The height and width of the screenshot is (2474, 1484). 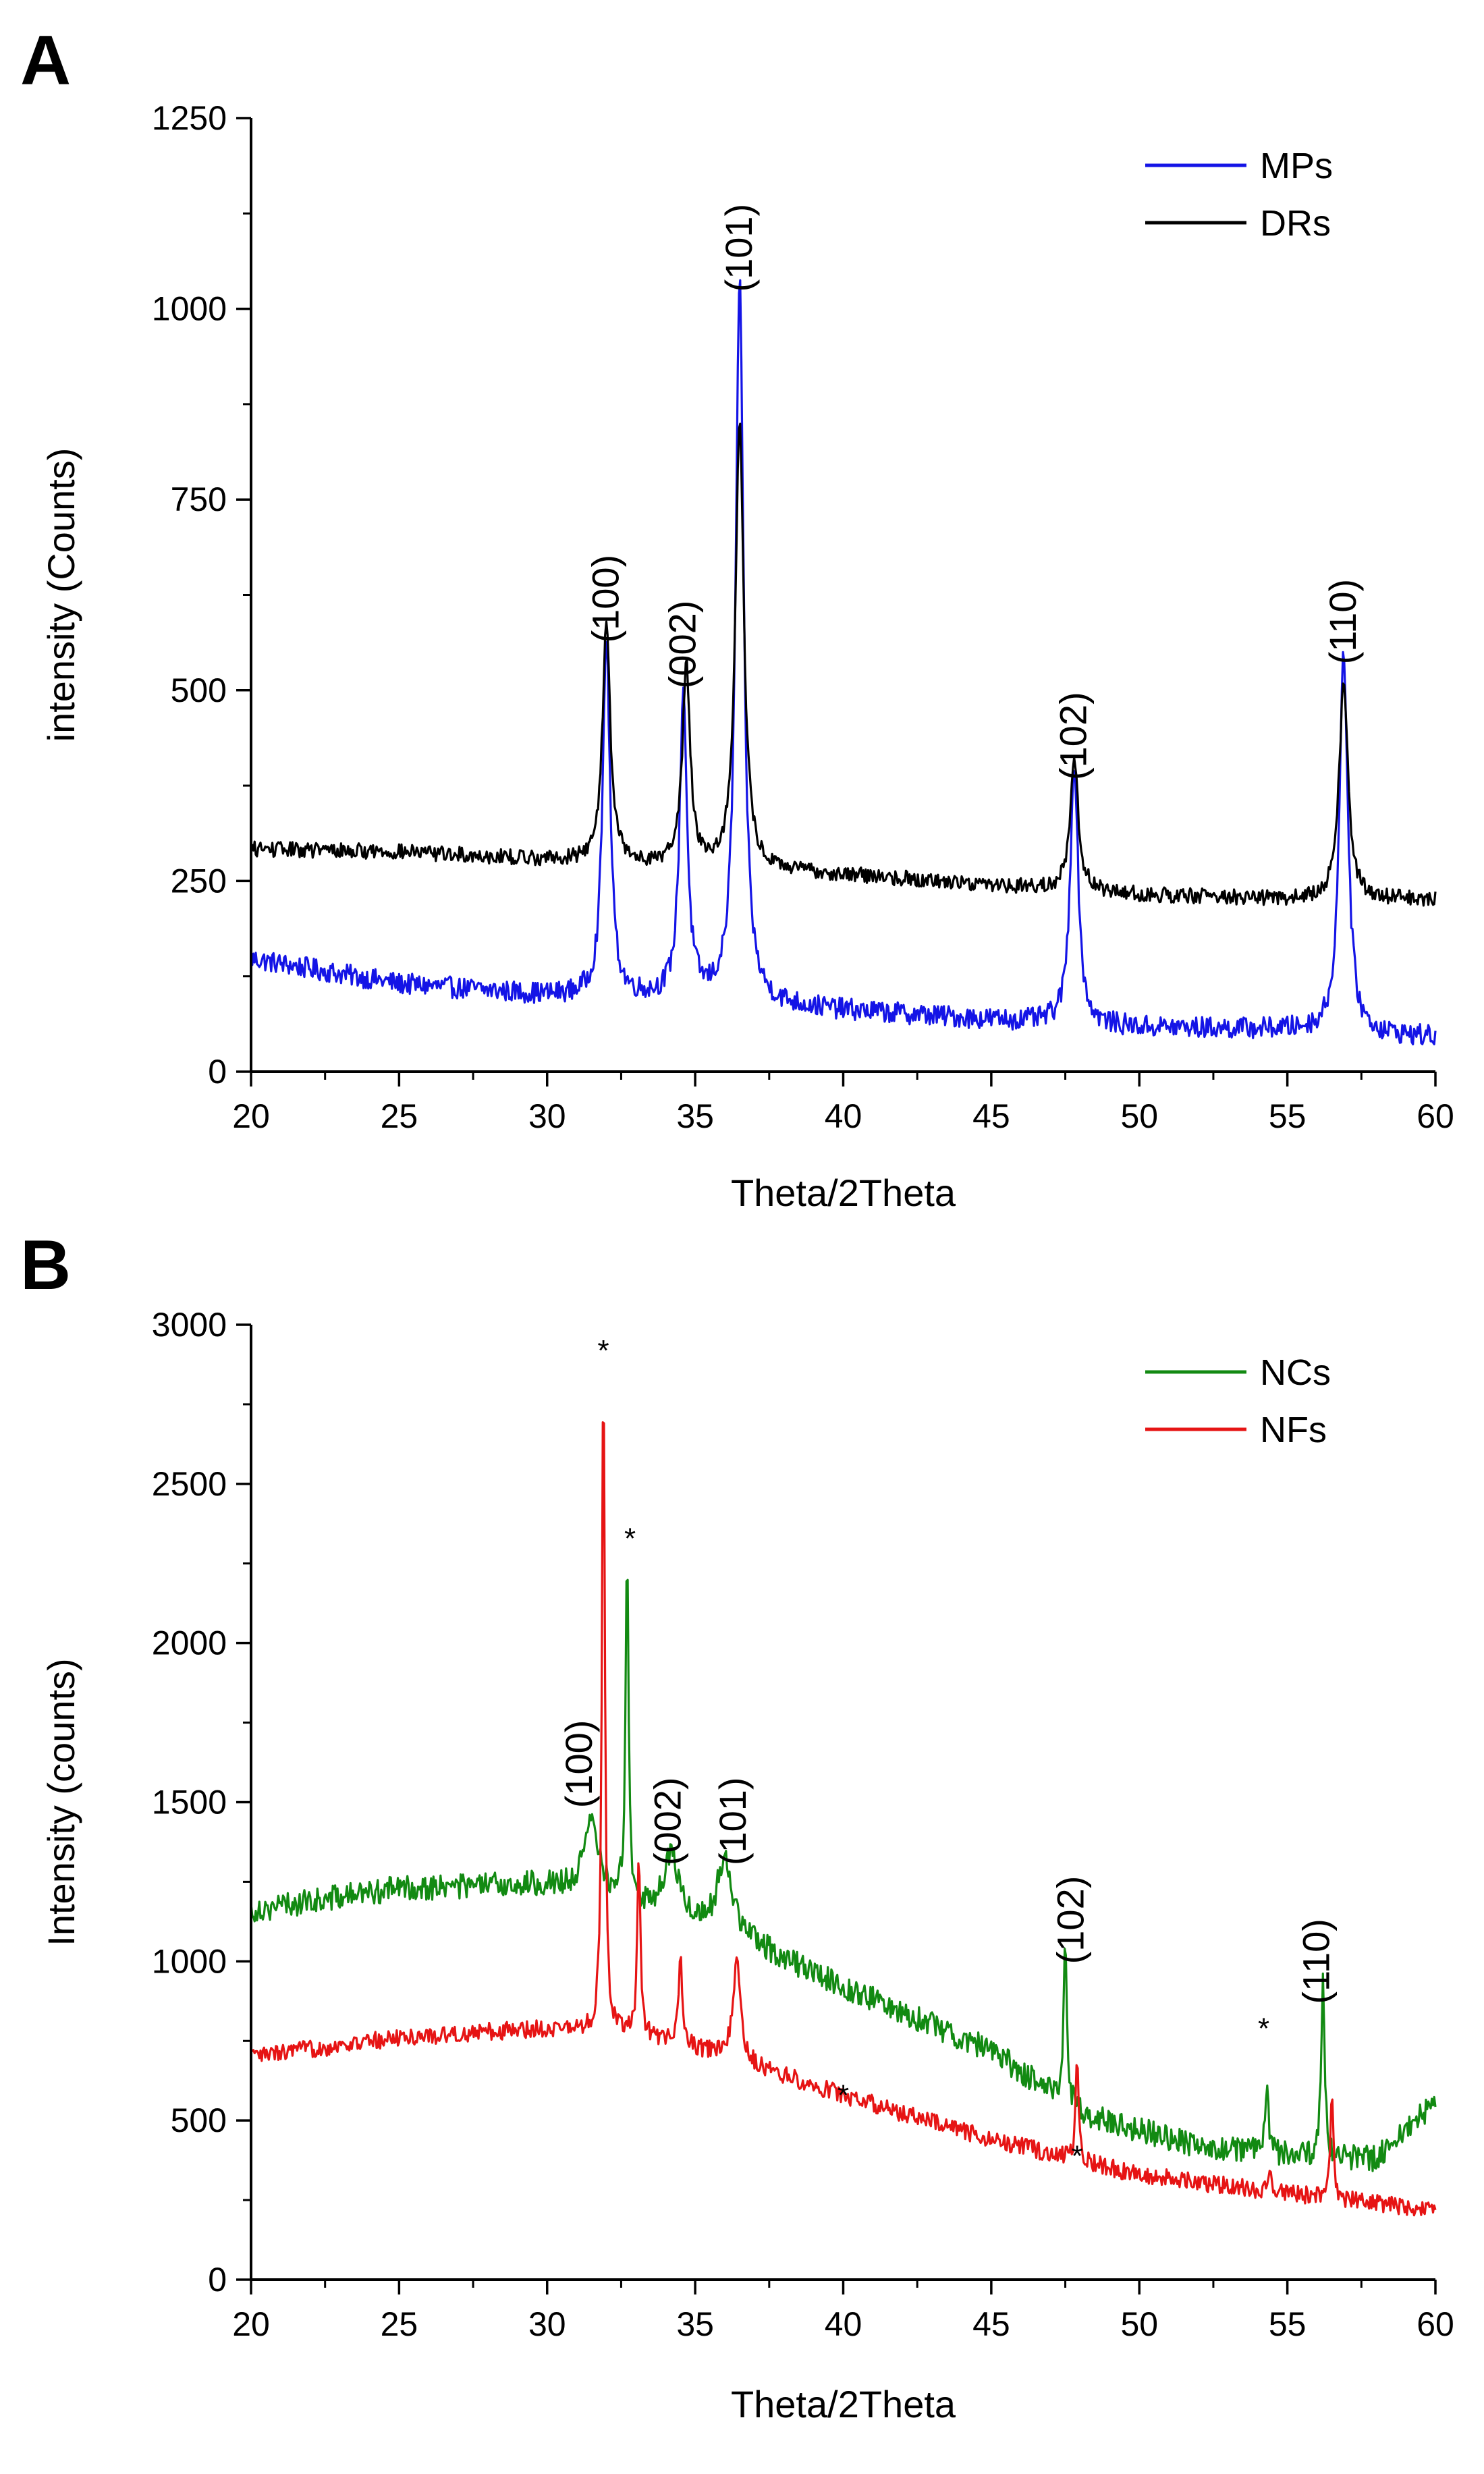 I want to click on y-tick-label: 1500, so click(x=189, y=1802).